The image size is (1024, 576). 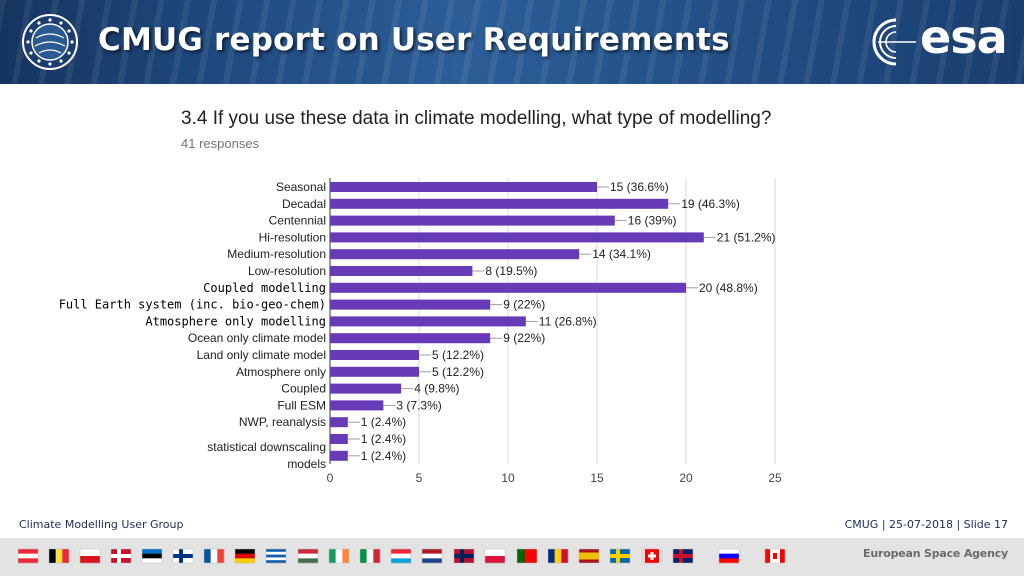 I want to click on header-background, so click(x=512, y=42).